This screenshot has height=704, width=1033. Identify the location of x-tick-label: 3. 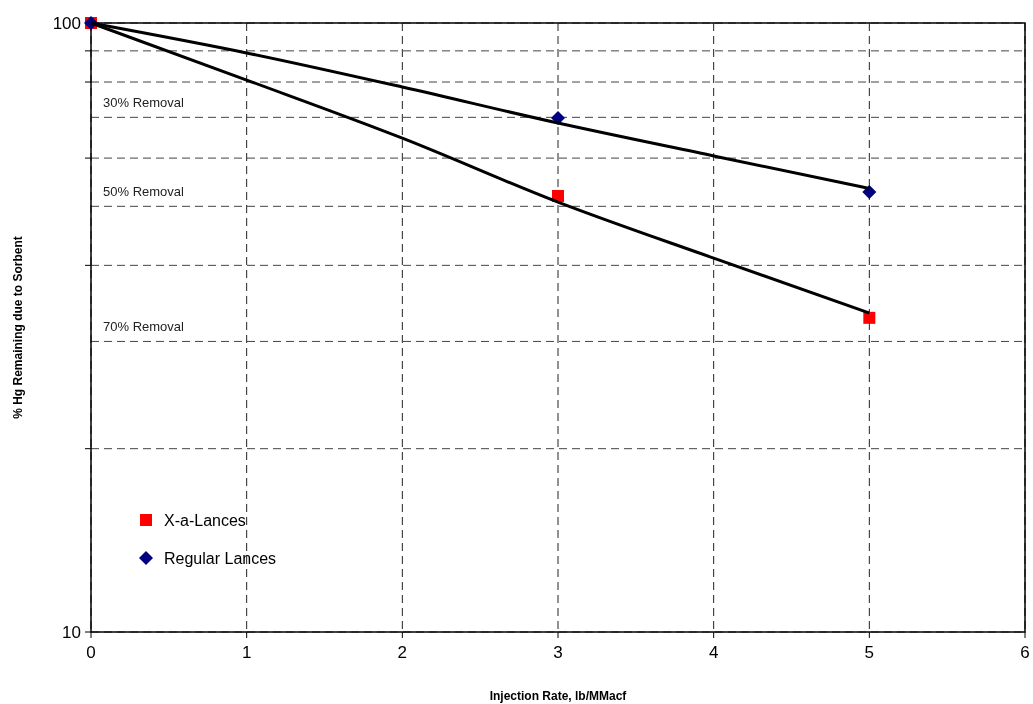
(558, 652).